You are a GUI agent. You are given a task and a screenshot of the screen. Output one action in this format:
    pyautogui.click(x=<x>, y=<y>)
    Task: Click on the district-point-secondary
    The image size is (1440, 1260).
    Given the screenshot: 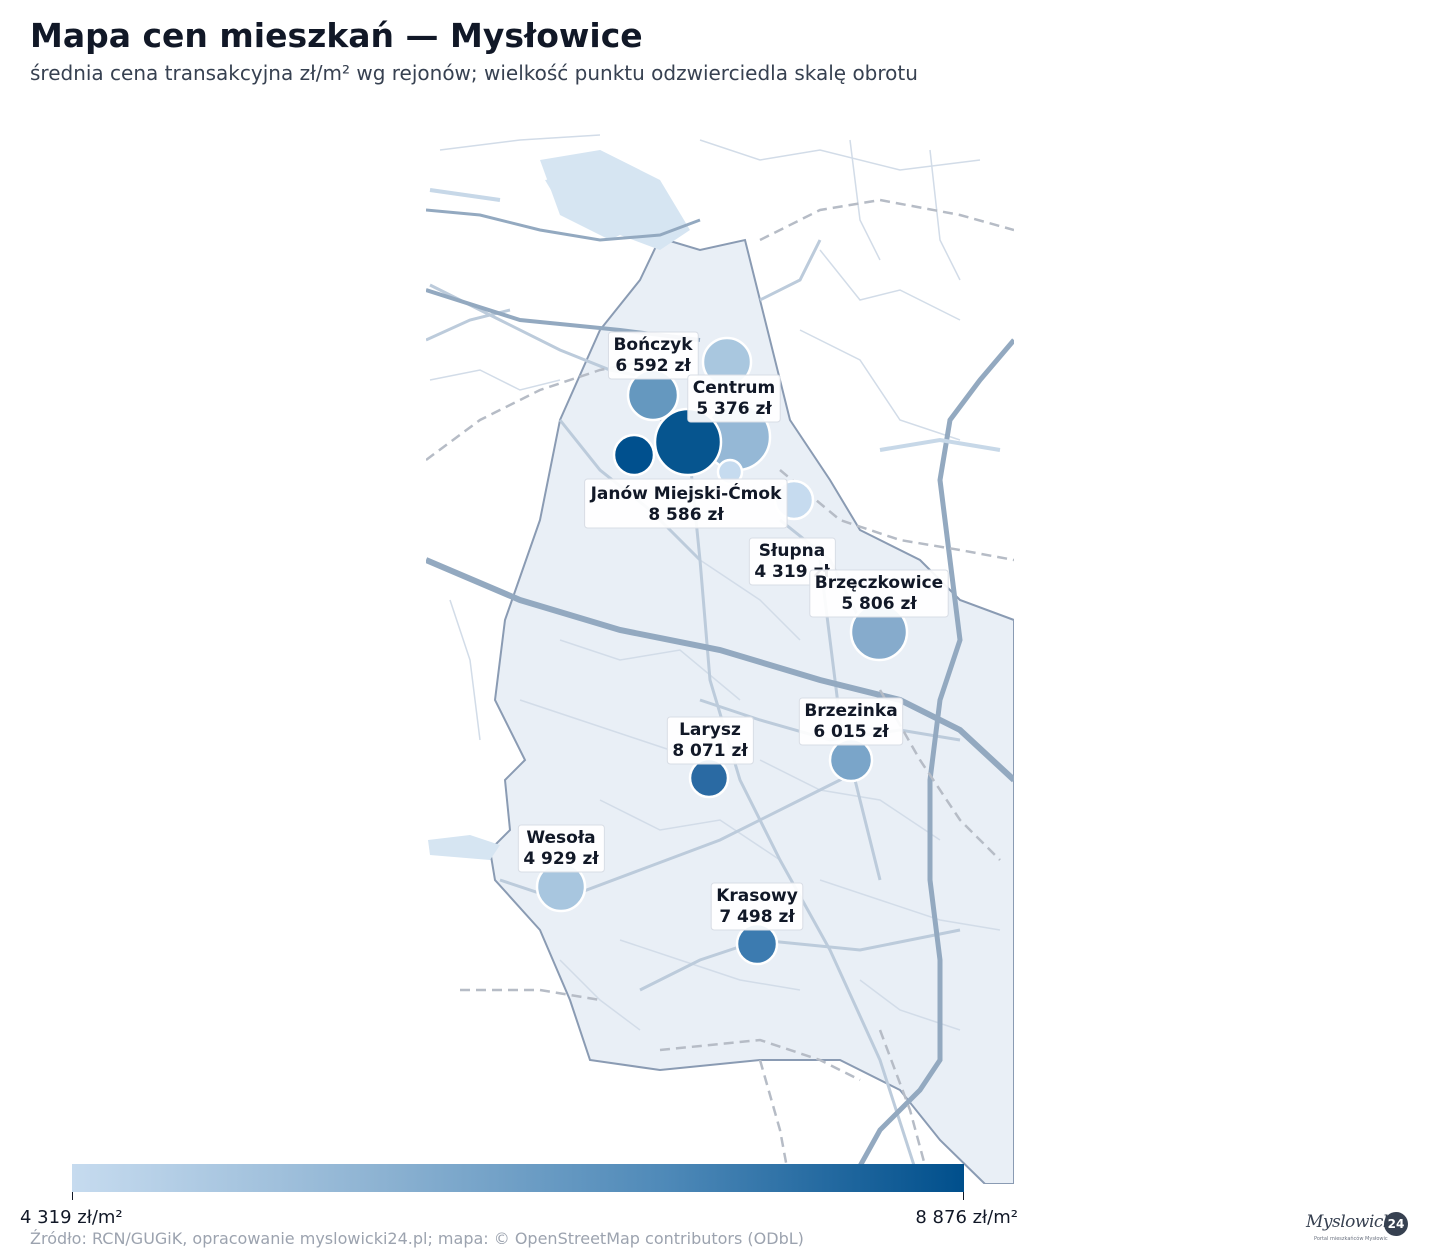 What is the action you would take?
    pyautogui.click(x=634, y=455)
    